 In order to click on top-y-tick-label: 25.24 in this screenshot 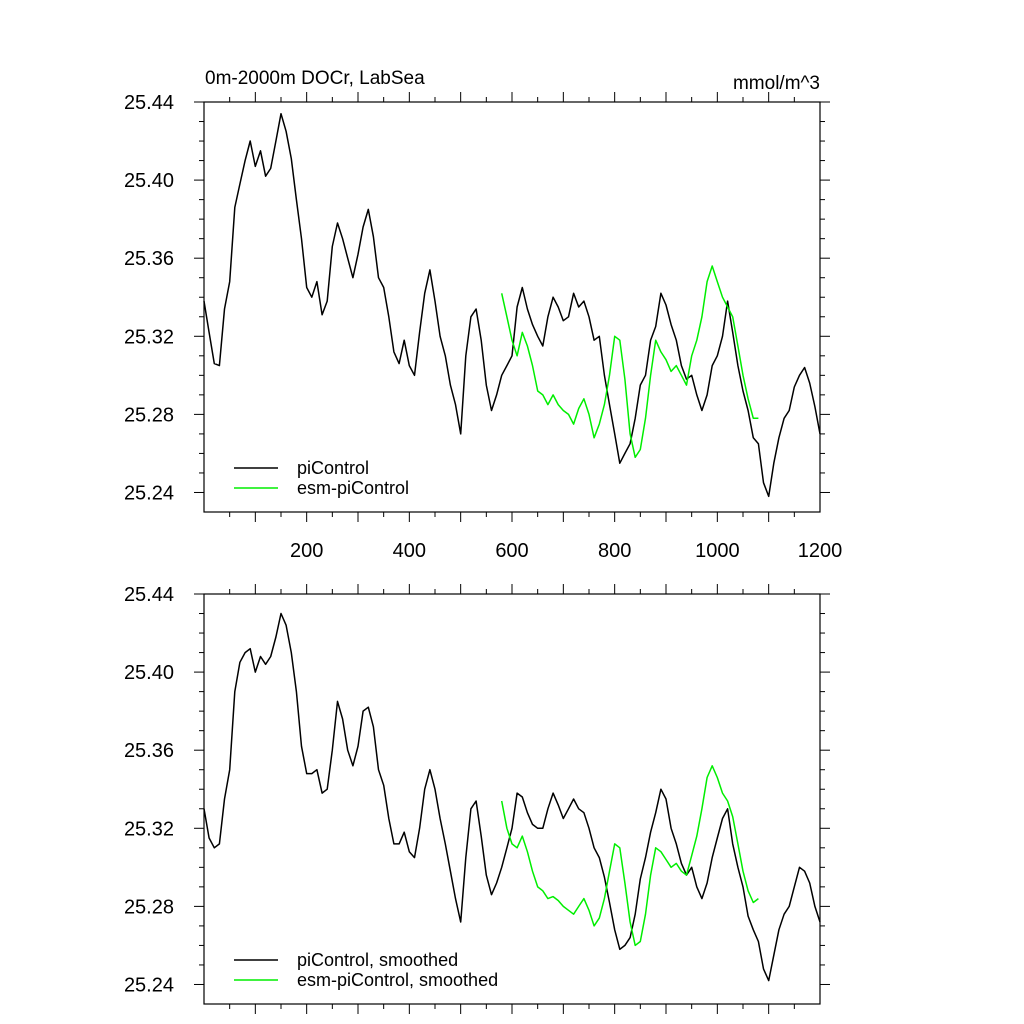, I will do `click(149, 493)`.